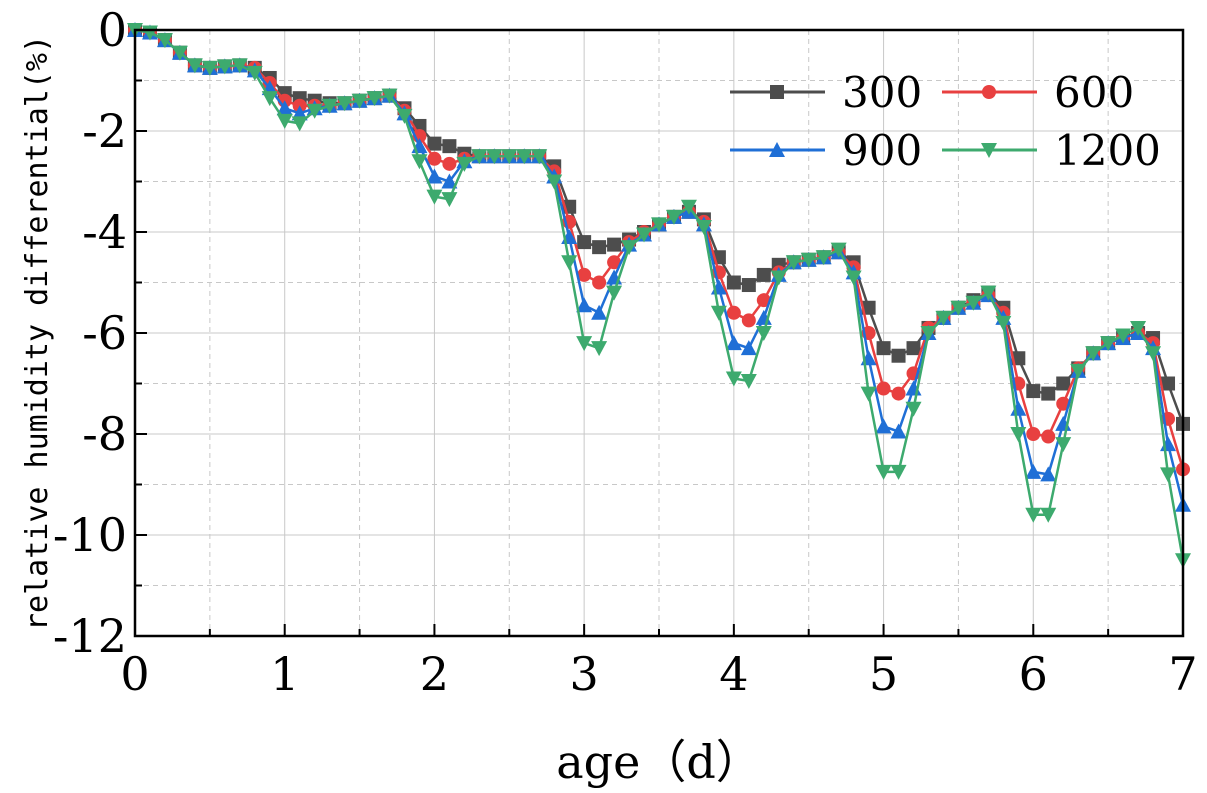 The width and height of the screenshot is (1207, 793). What do you see at coordinates (826, 92) in the screenshot?
I see `legend-item-300: 300` at bounding box center [826, 92].